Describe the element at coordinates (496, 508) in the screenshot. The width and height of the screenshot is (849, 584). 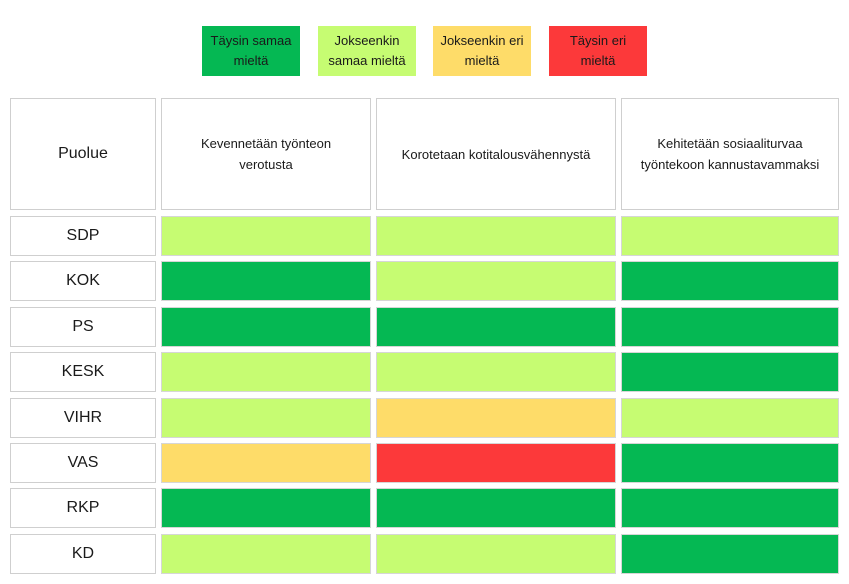
I see `answer-cell-rkp-q2` at that location.